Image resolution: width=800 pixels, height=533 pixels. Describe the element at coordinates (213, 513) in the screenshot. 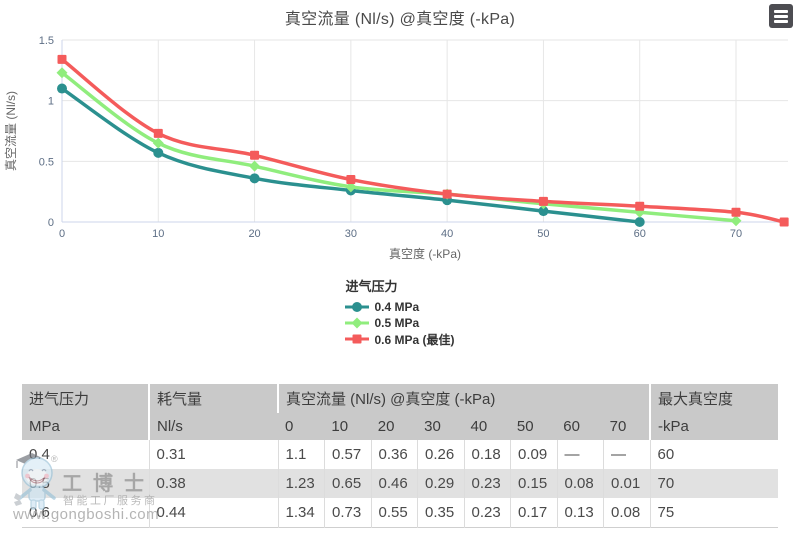

I see `table-cell: 0.44` at that location.